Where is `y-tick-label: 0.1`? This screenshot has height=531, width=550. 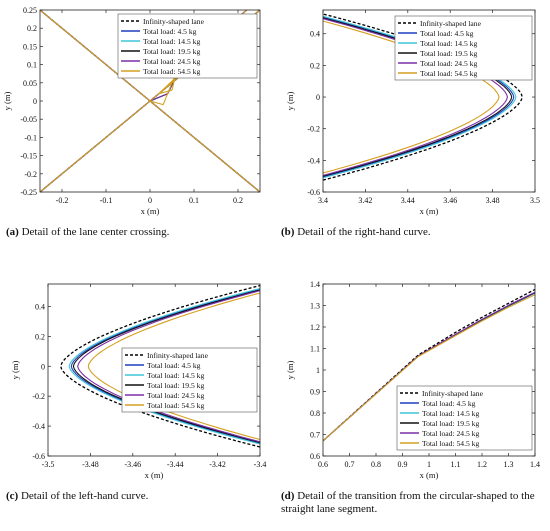
y-tick-label: 0.1 is located at coordinates (32, 65).